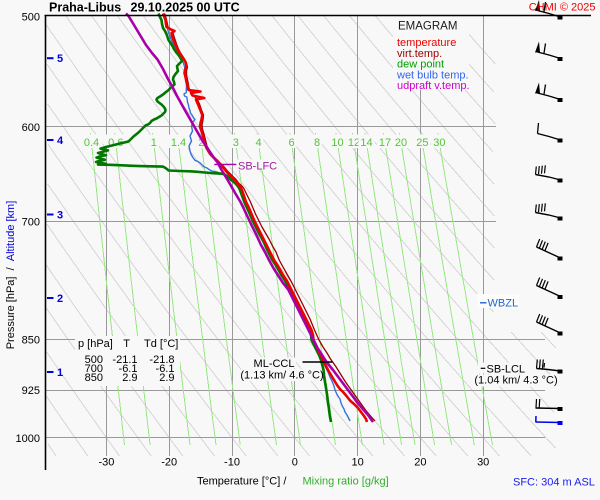  I want to click on svg-text: -21.8, so click(161, 360).